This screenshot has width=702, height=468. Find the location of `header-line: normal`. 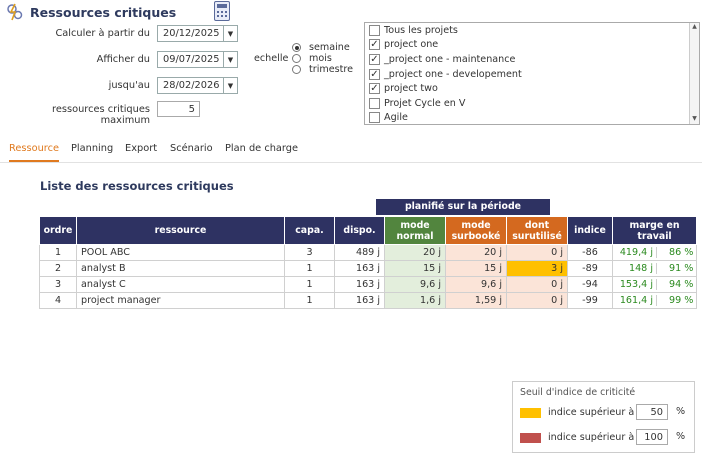

header-line: normal is located at coordinates (415, 236).